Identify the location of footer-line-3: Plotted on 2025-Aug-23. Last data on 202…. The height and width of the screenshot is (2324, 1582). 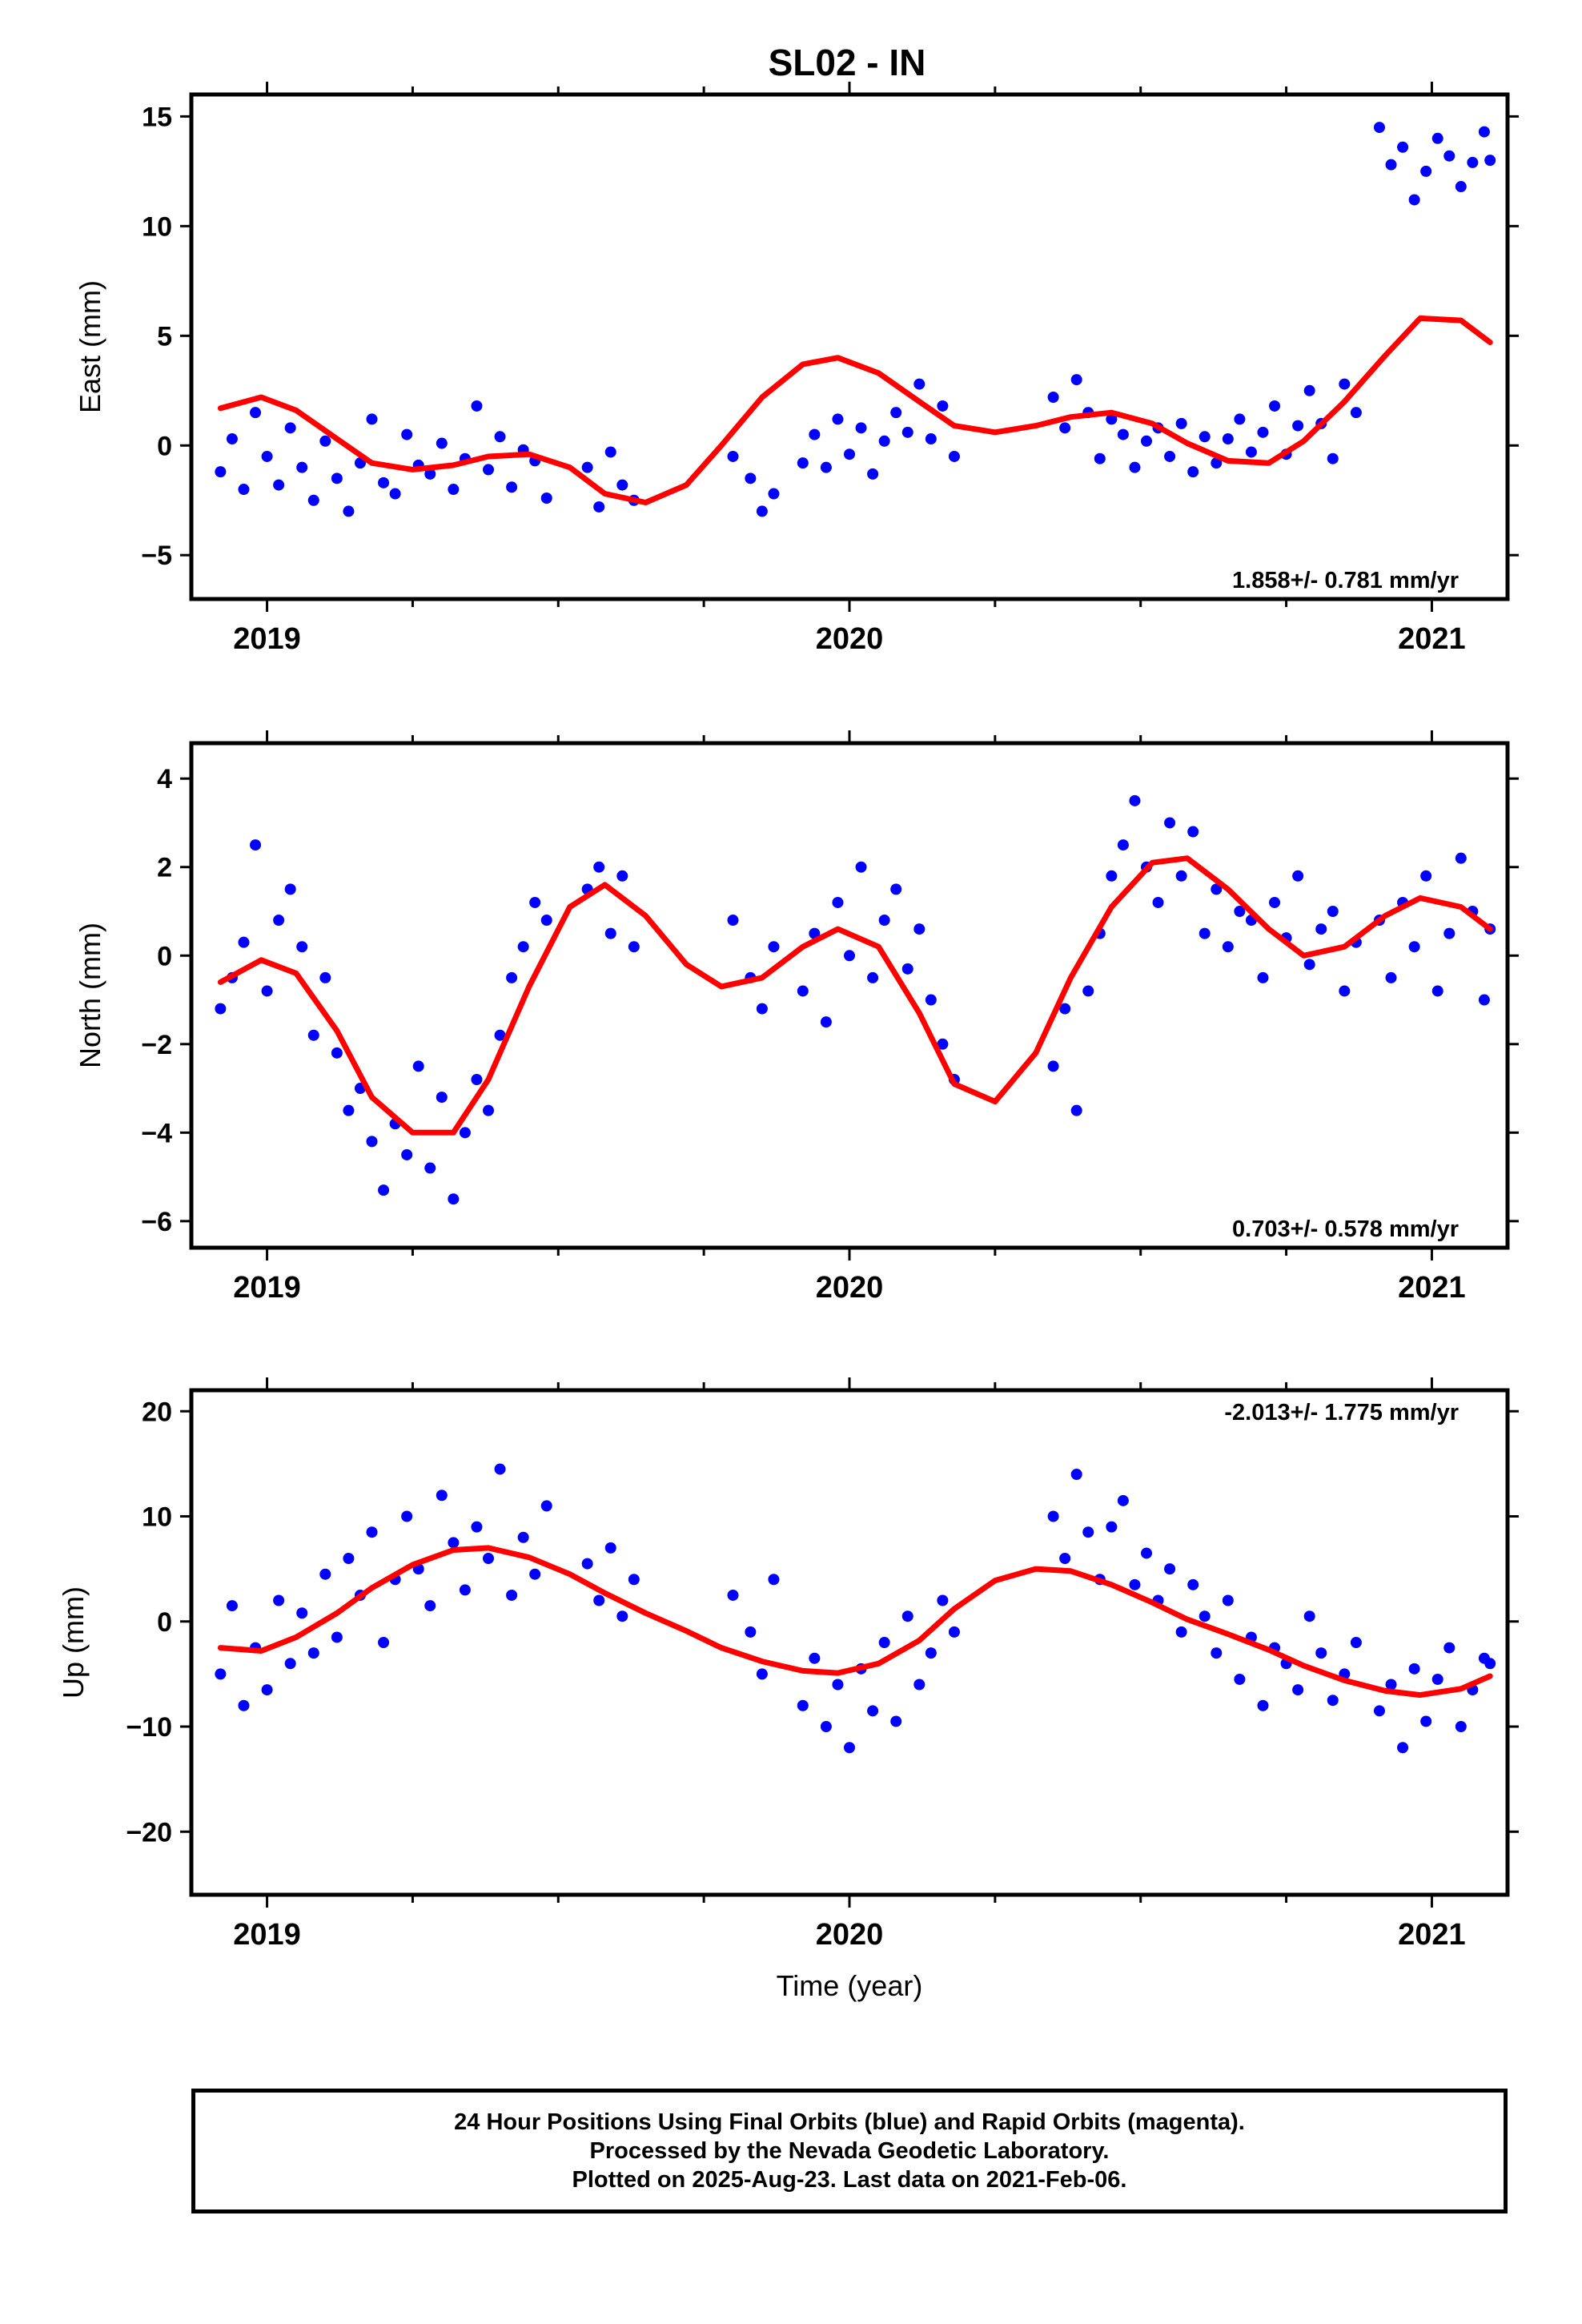
(849, 2180).